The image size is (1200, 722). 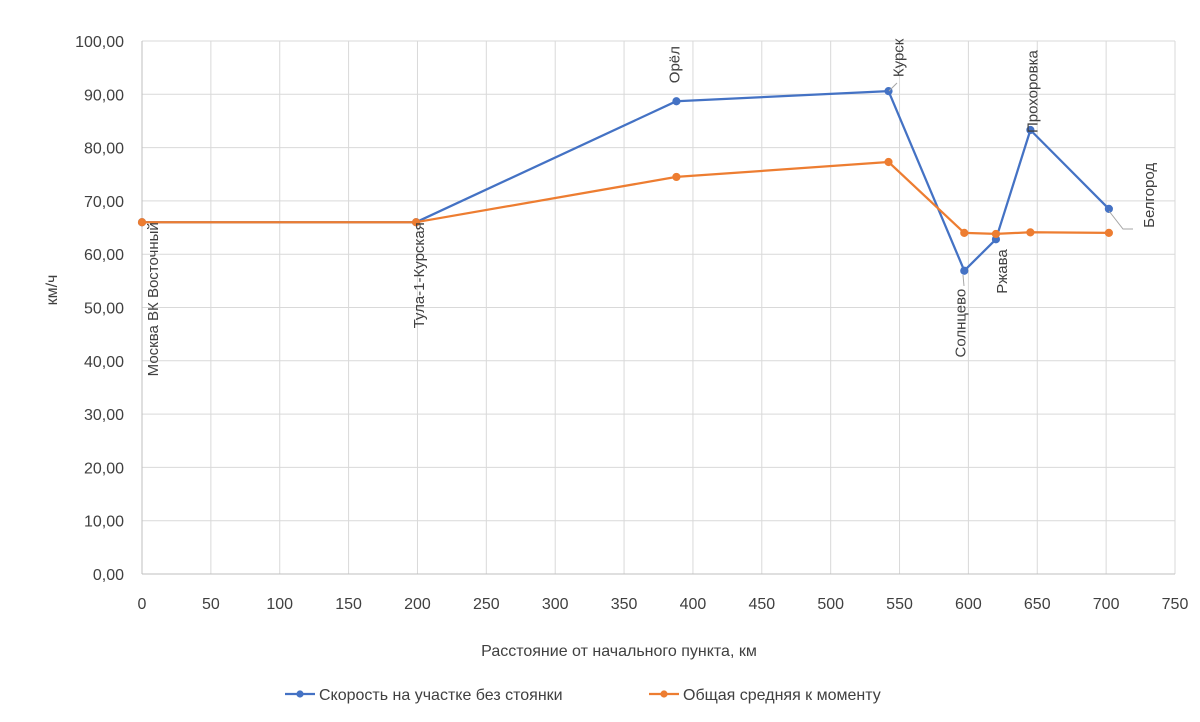 I want to click on y-tick-label: 40,00, so click(x=104, y=362).